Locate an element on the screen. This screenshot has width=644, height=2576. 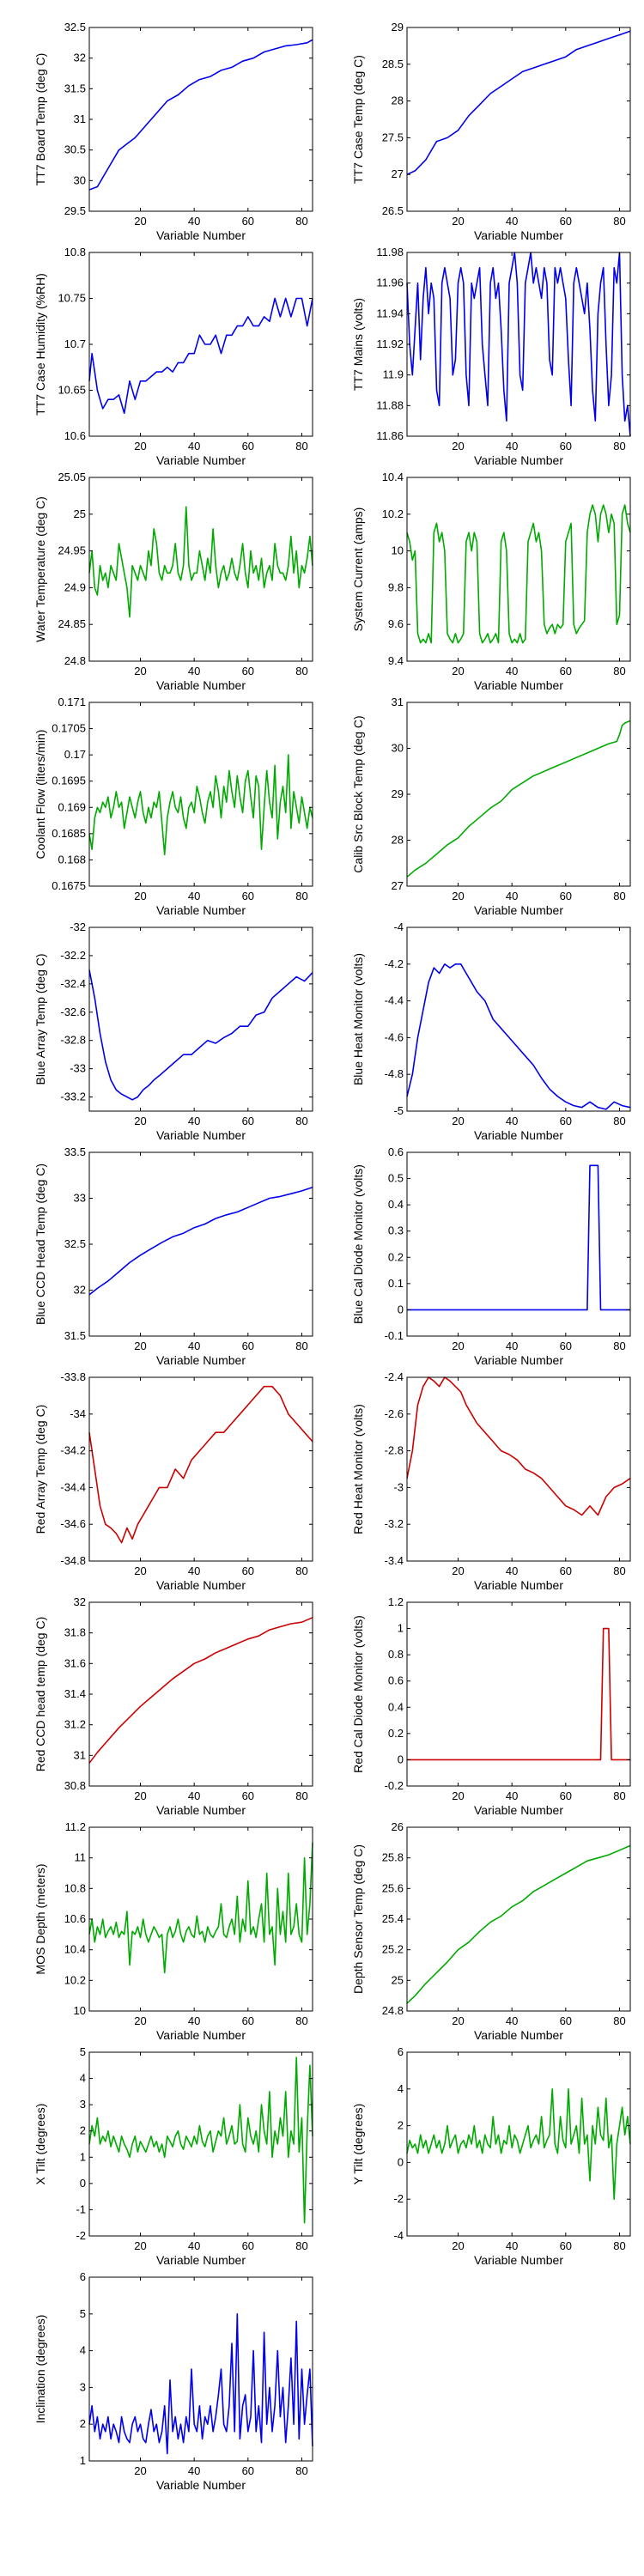
y-tick-label: -34.4 is located at coordinates (73, 1486).